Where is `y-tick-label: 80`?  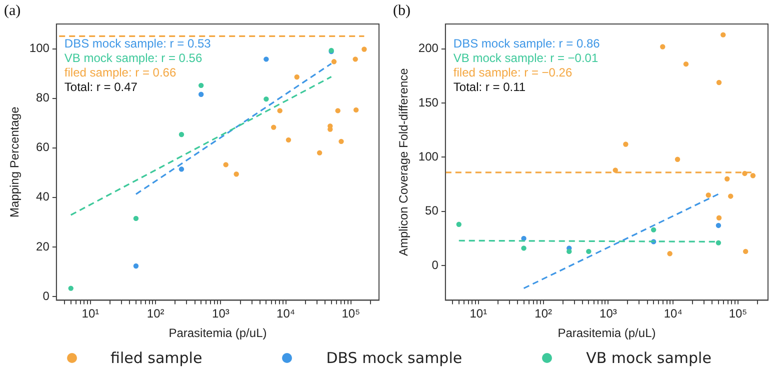
y-tick-label: 80 is located at coordinates (43, 97).